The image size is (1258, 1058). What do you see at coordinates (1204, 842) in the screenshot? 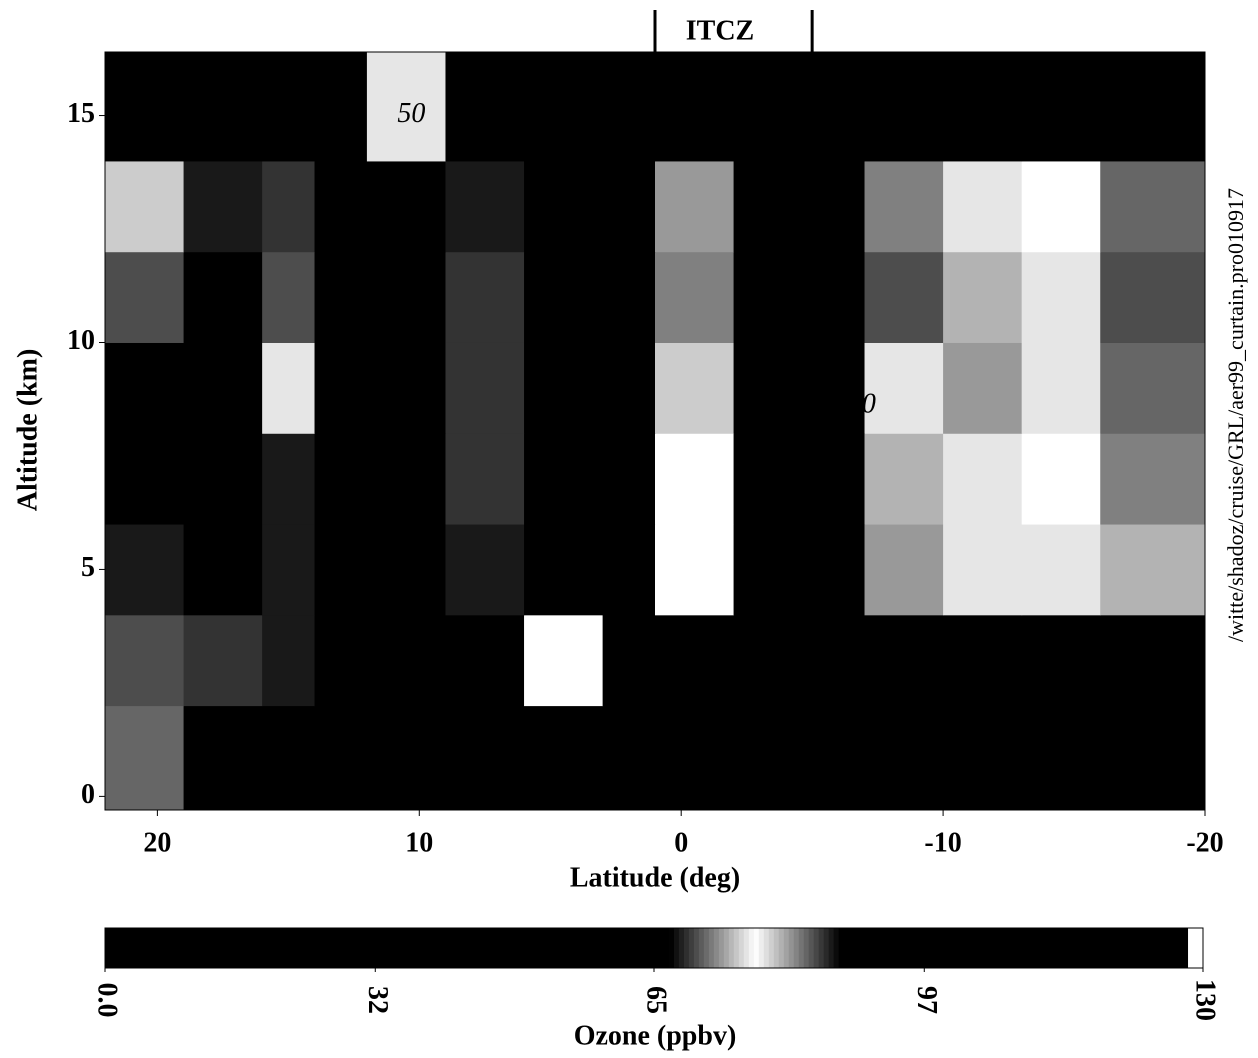
I see `x-tick-label: -20` at bounding box center [1204, 842].